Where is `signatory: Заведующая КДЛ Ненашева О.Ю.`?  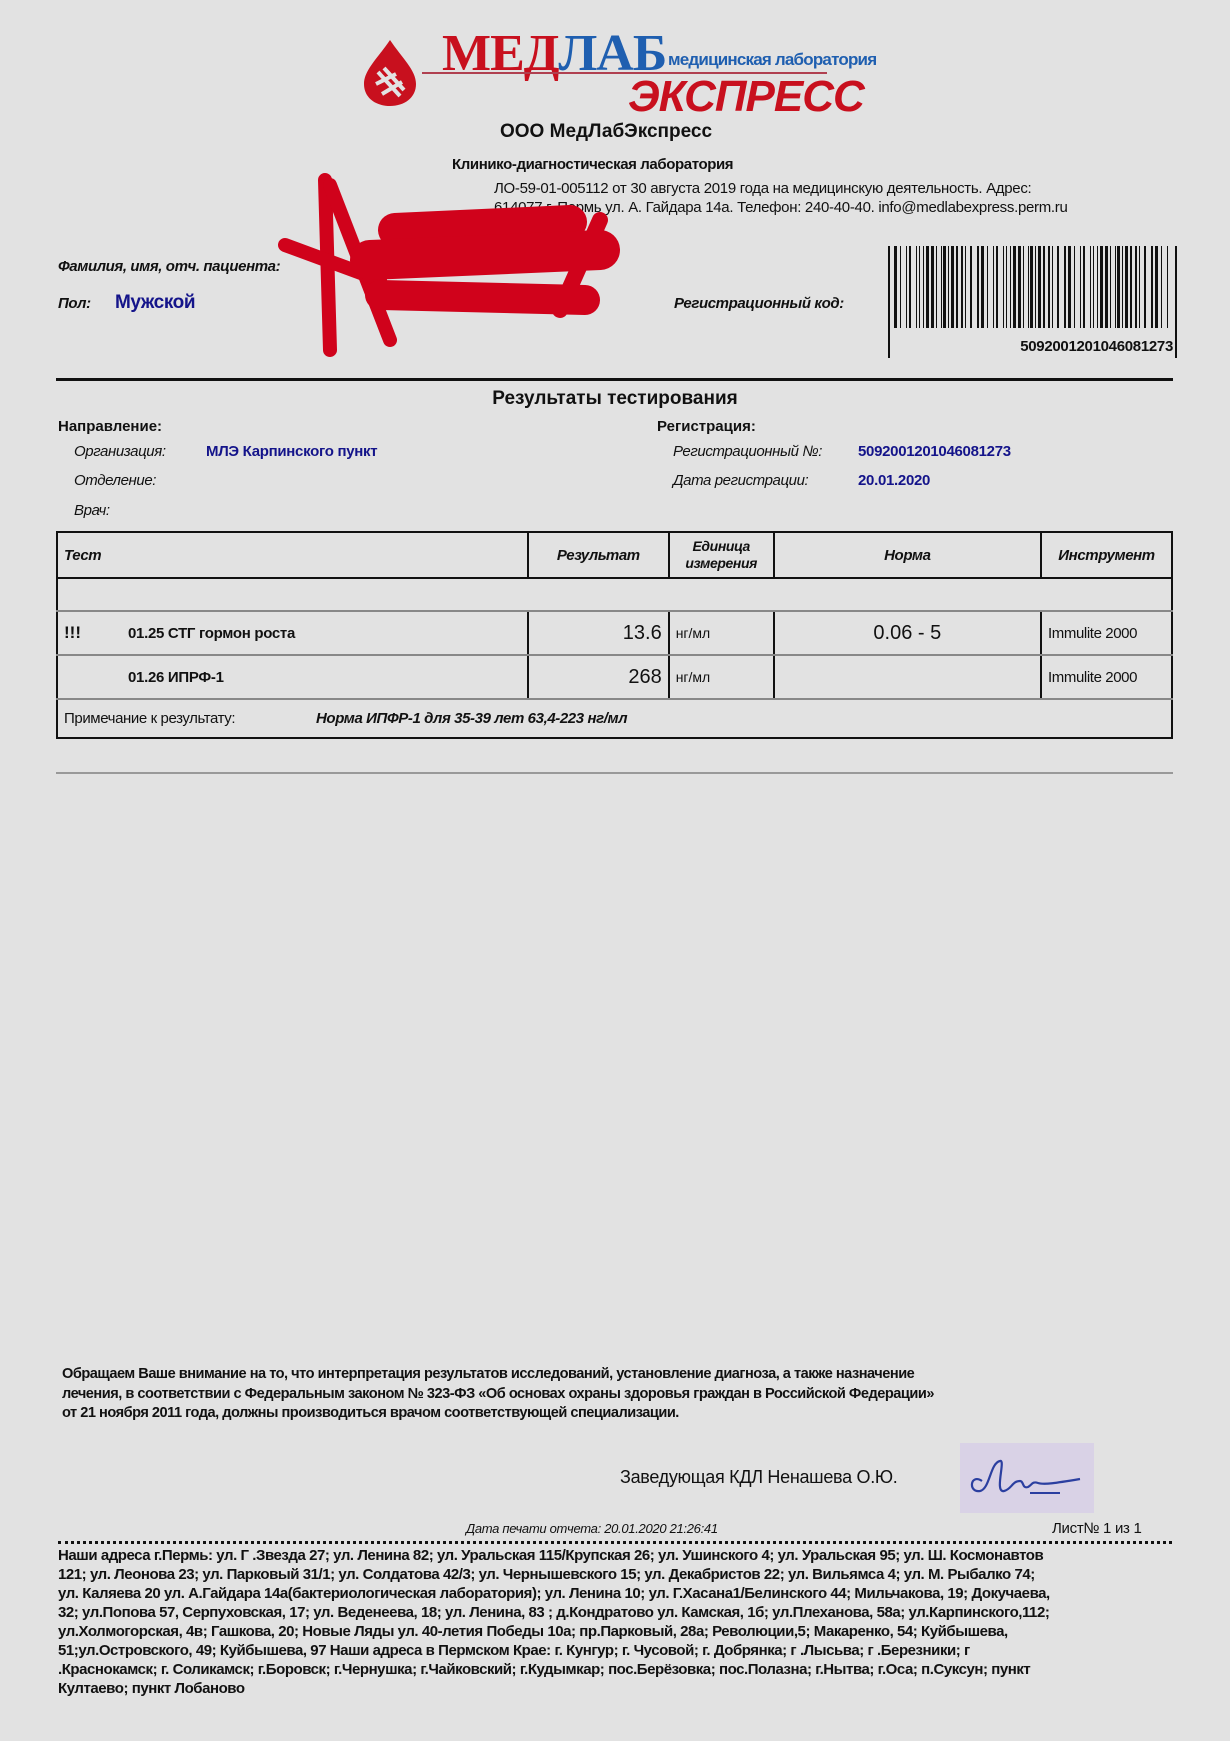
signatory: Заведующая КДЛ Ненашева О.Ю. is located at coordinates (759, 1477).